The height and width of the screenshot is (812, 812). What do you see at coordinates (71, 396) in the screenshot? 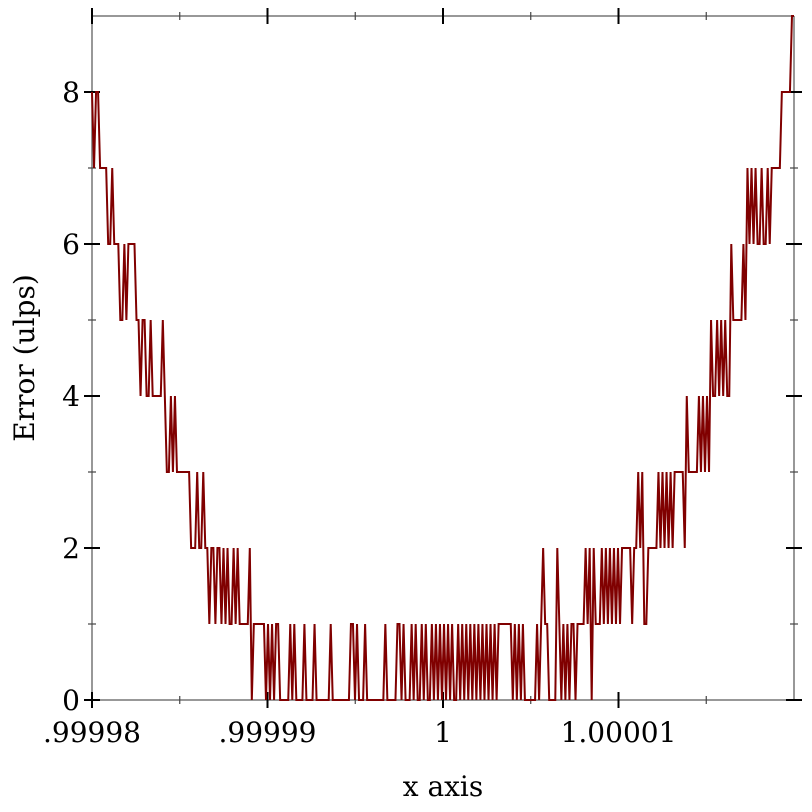
I see `y-tick-label: 4` at bounding box center [71, 396].